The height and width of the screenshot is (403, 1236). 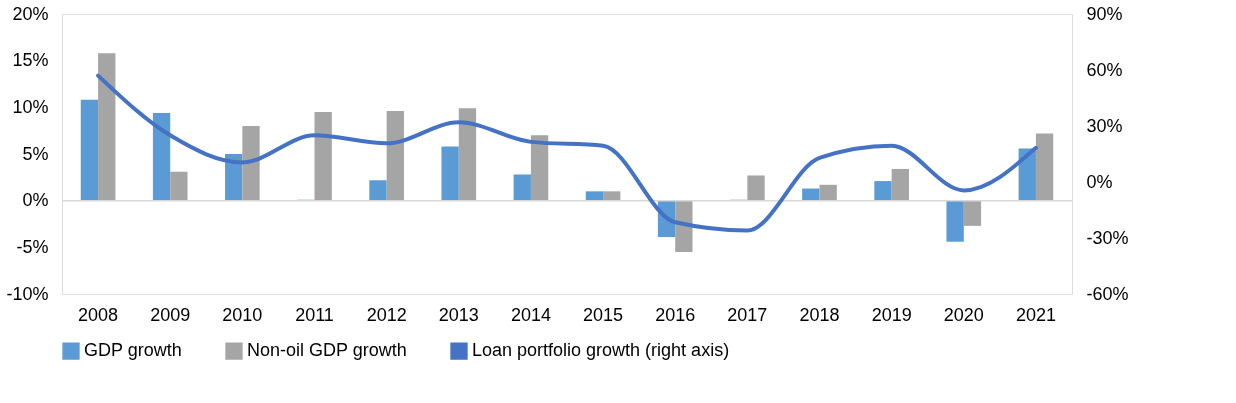 What do you see at coordinates (891, 314) in the screenshot?
I see `x-tick-label: 2019` at bounding box center [891, 314].